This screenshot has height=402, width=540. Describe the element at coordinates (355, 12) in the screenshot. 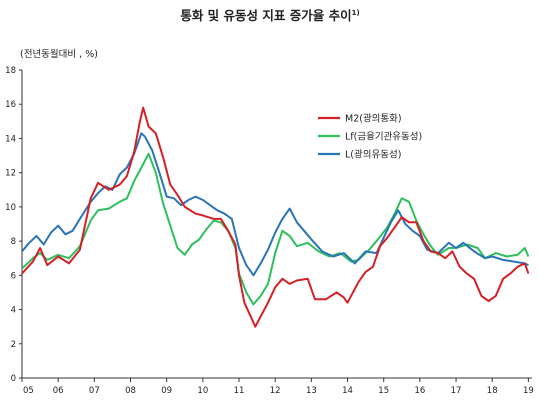

I see `chart-title-footnote: 1)` at that location.